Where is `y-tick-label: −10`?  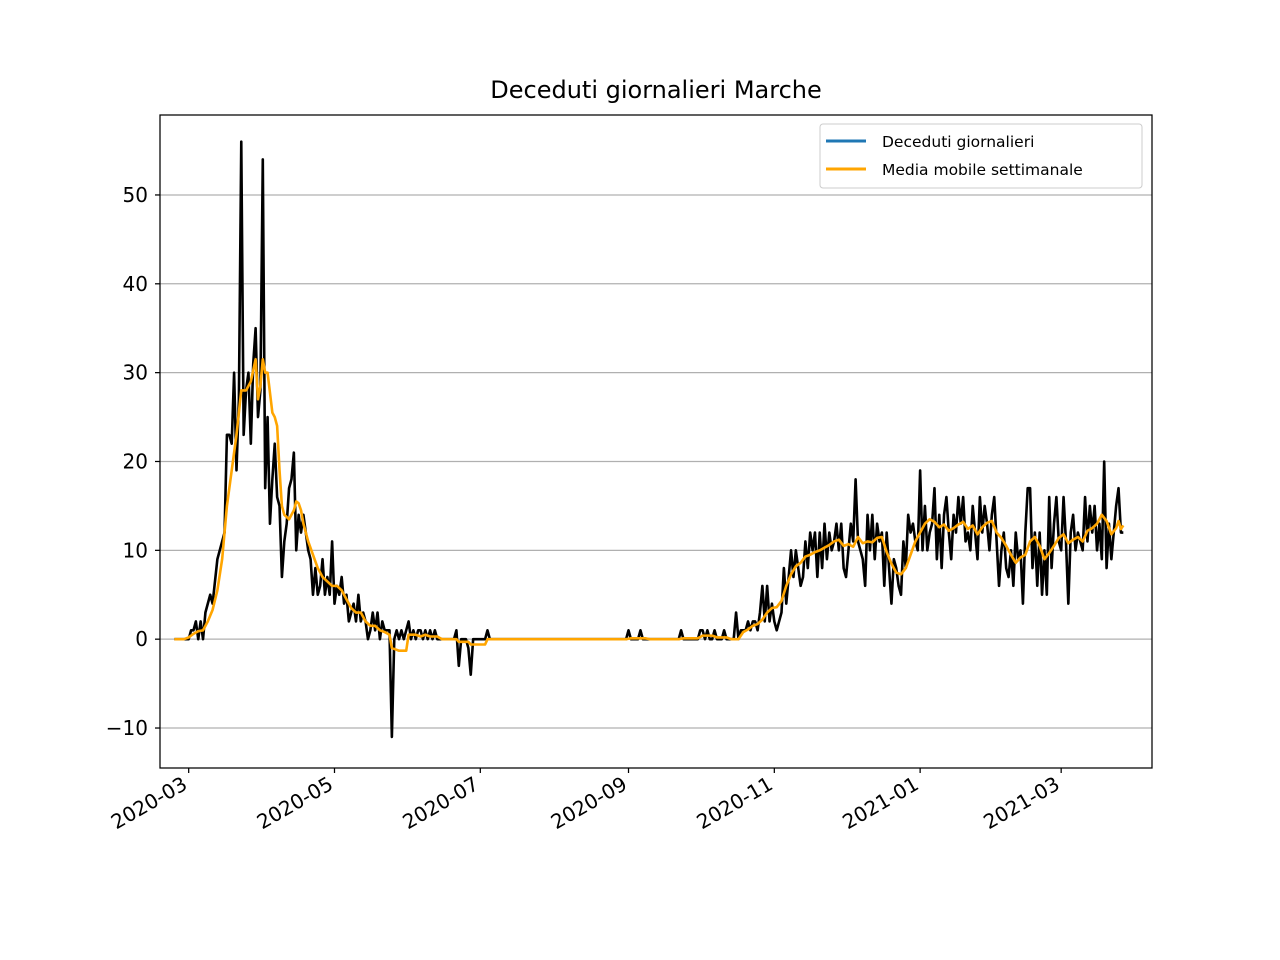
y-tick-label: −10 is located at coordinates (127, 728).